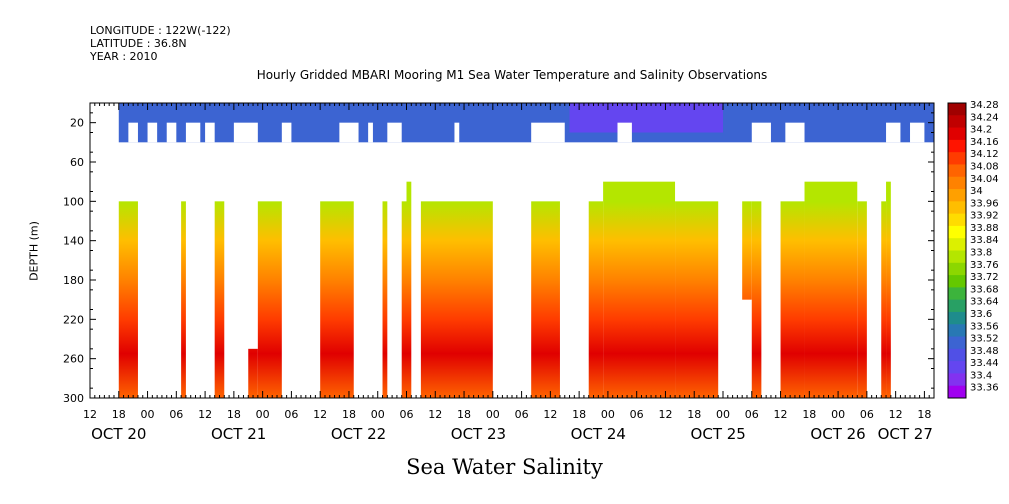  I want to click on colorbar-label: 33.92, so click(984, 216).